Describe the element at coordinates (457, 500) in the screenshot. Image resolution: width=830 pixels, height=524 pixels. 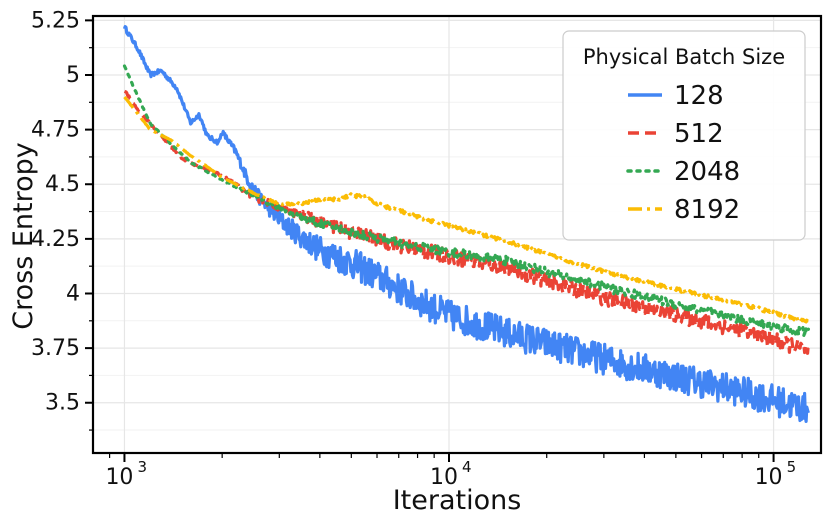
I see `x-axis-title: Iterations` at that location.